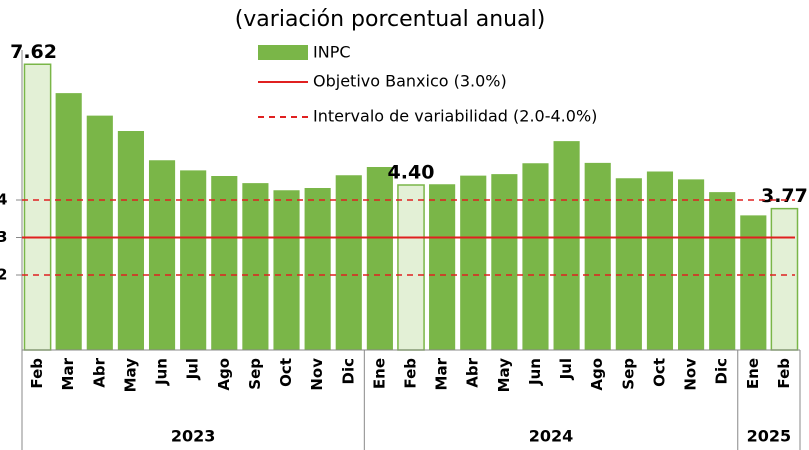 The width and height of the screenshot is (809, 450). What do you see at coordinates (551, 436) in the screenshot?
I see `year-label: 2024` at bounding box center [551, 436].